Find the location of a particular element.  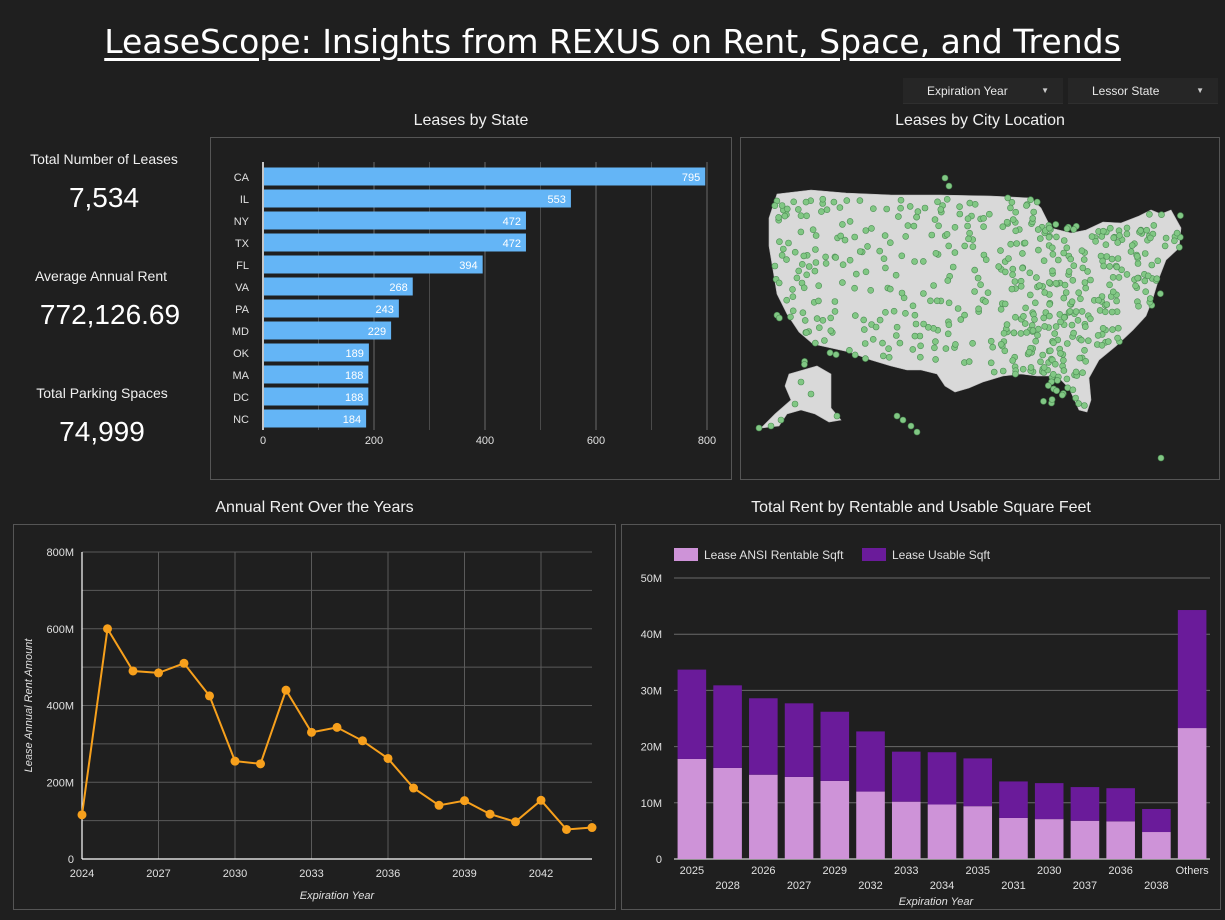

y-tick-label: 400M is located at coordinates (60, 707).